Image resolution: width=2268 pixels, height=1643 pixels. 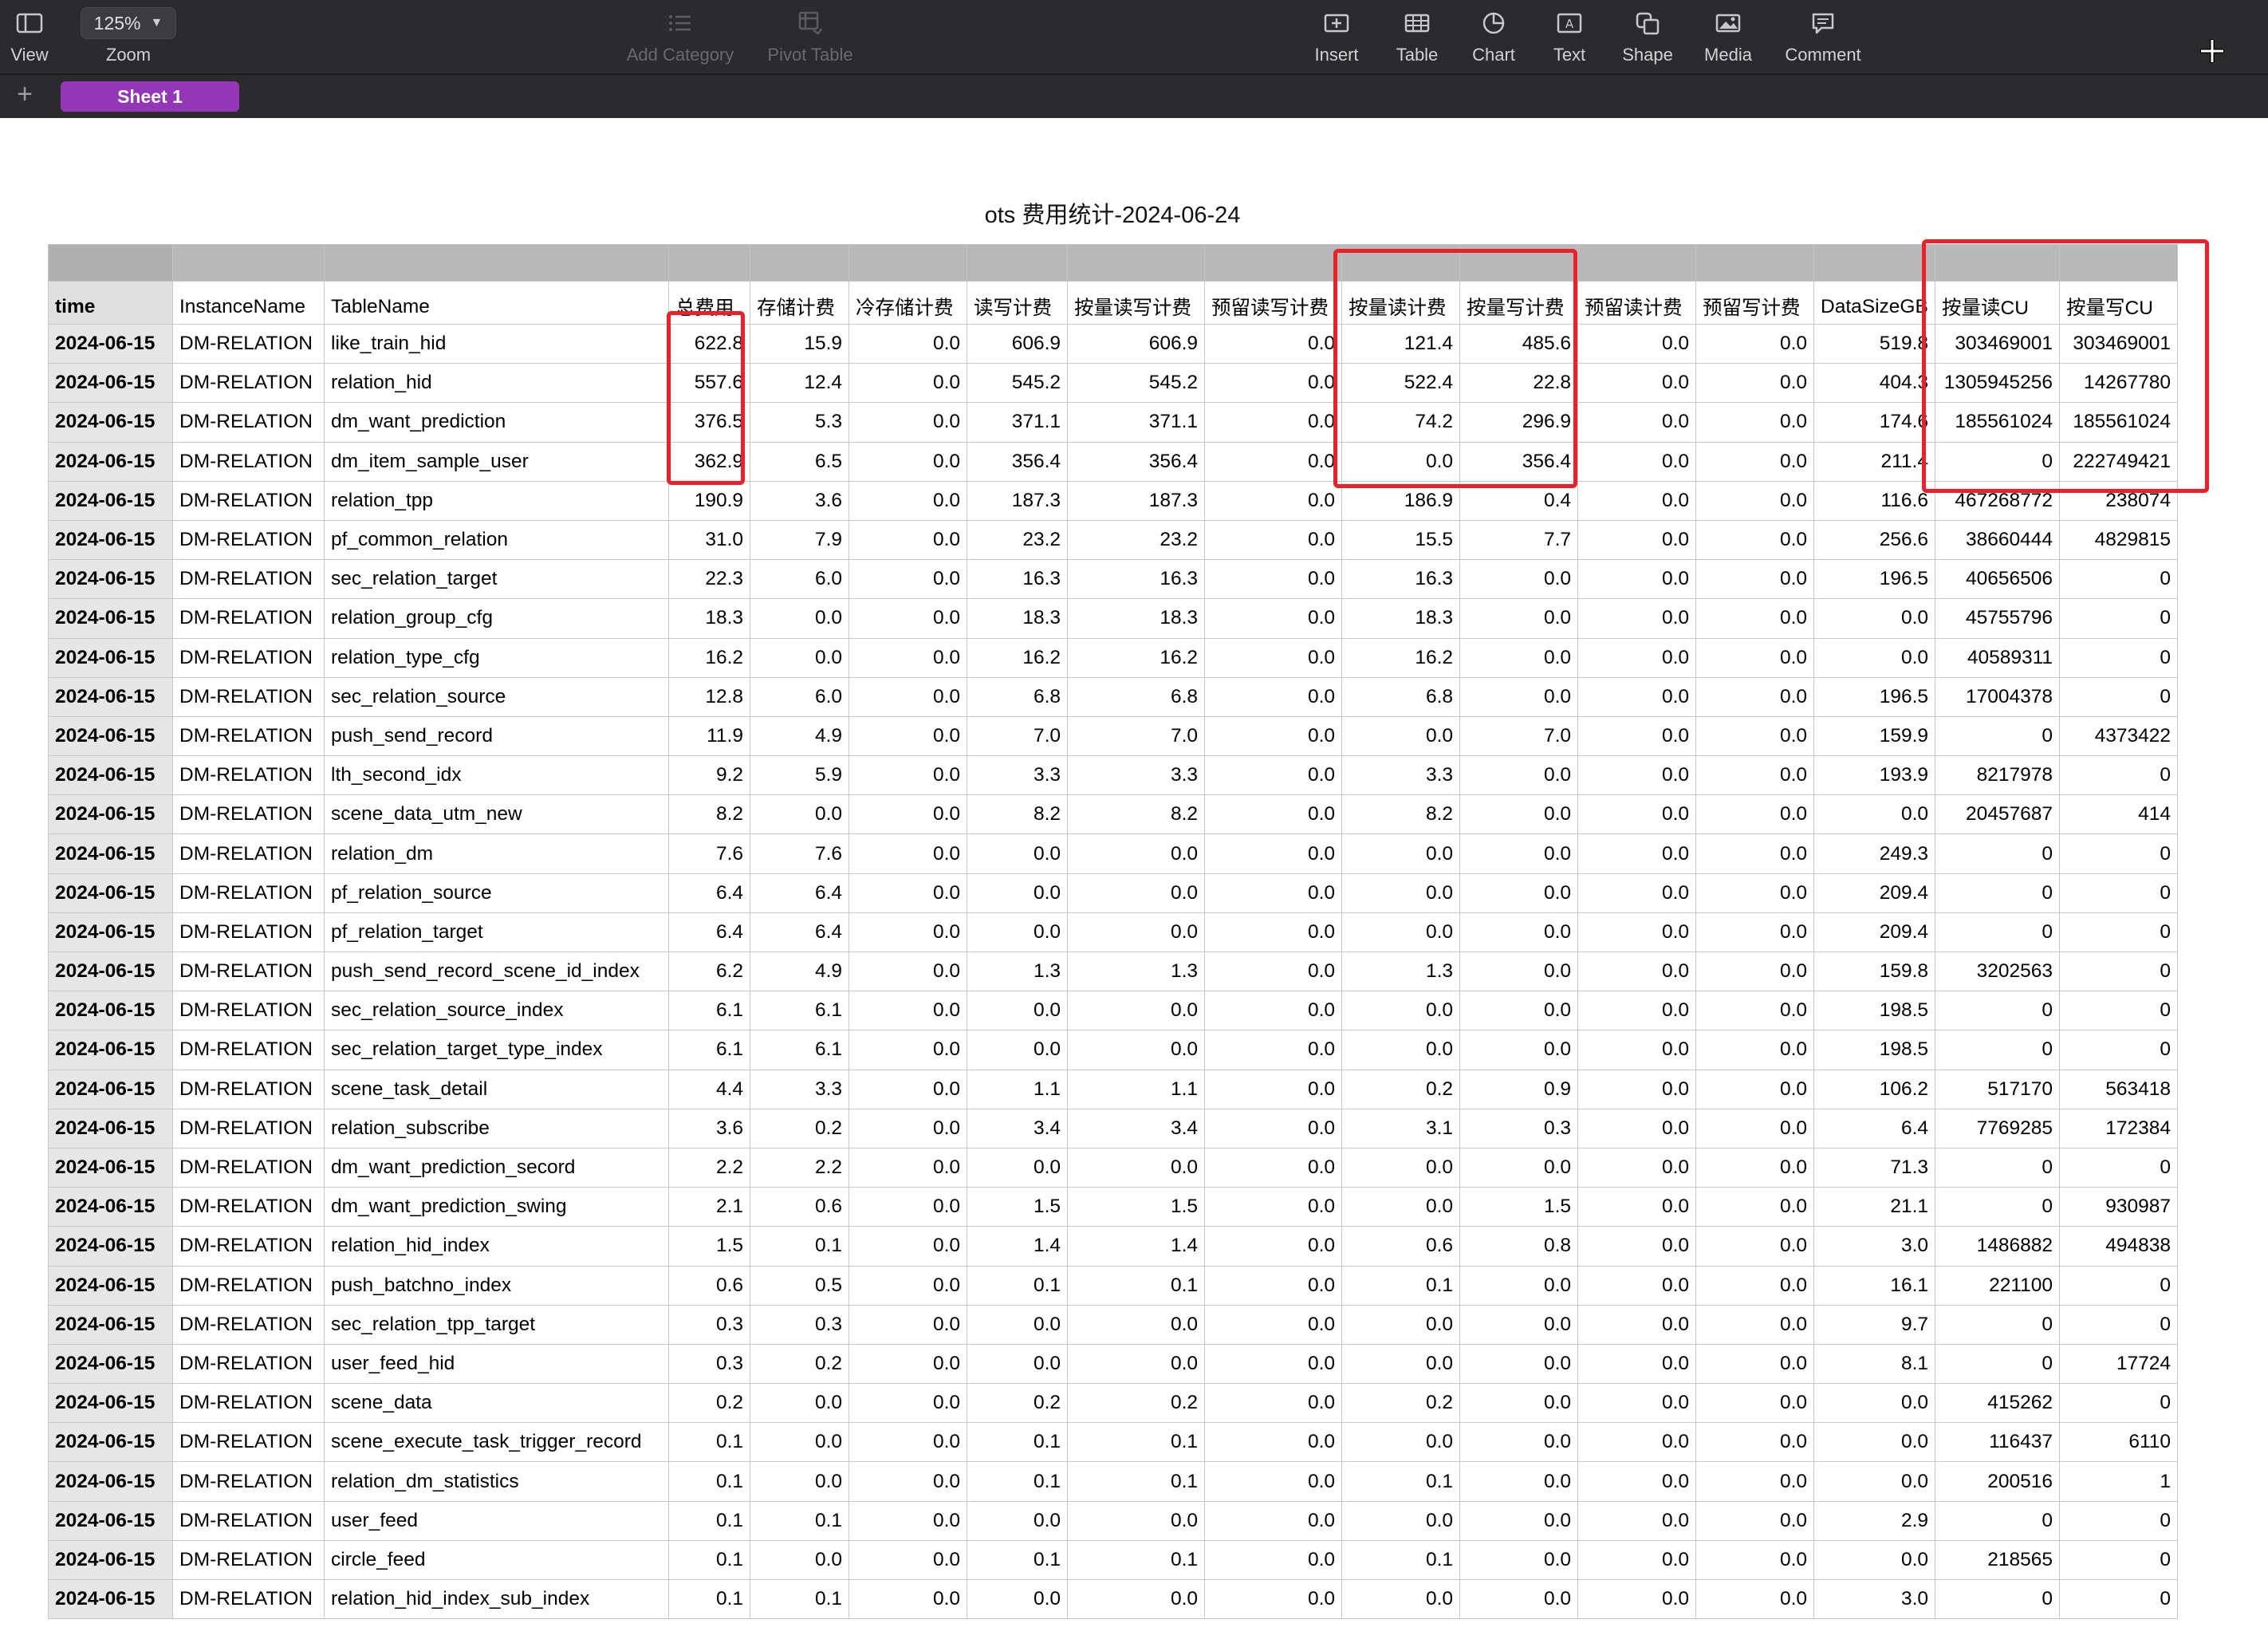 I want to click on table-cell: 159.9, so click(x=1874, y=736).